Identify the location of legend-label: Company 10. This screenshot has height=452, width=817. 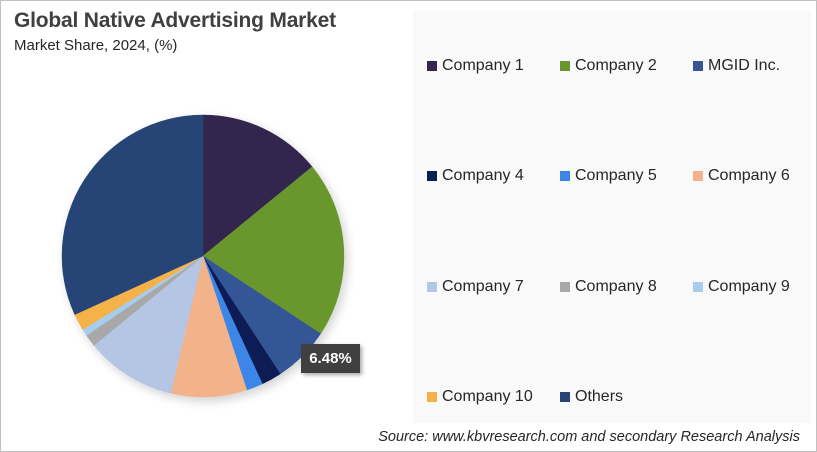
(487, 396).